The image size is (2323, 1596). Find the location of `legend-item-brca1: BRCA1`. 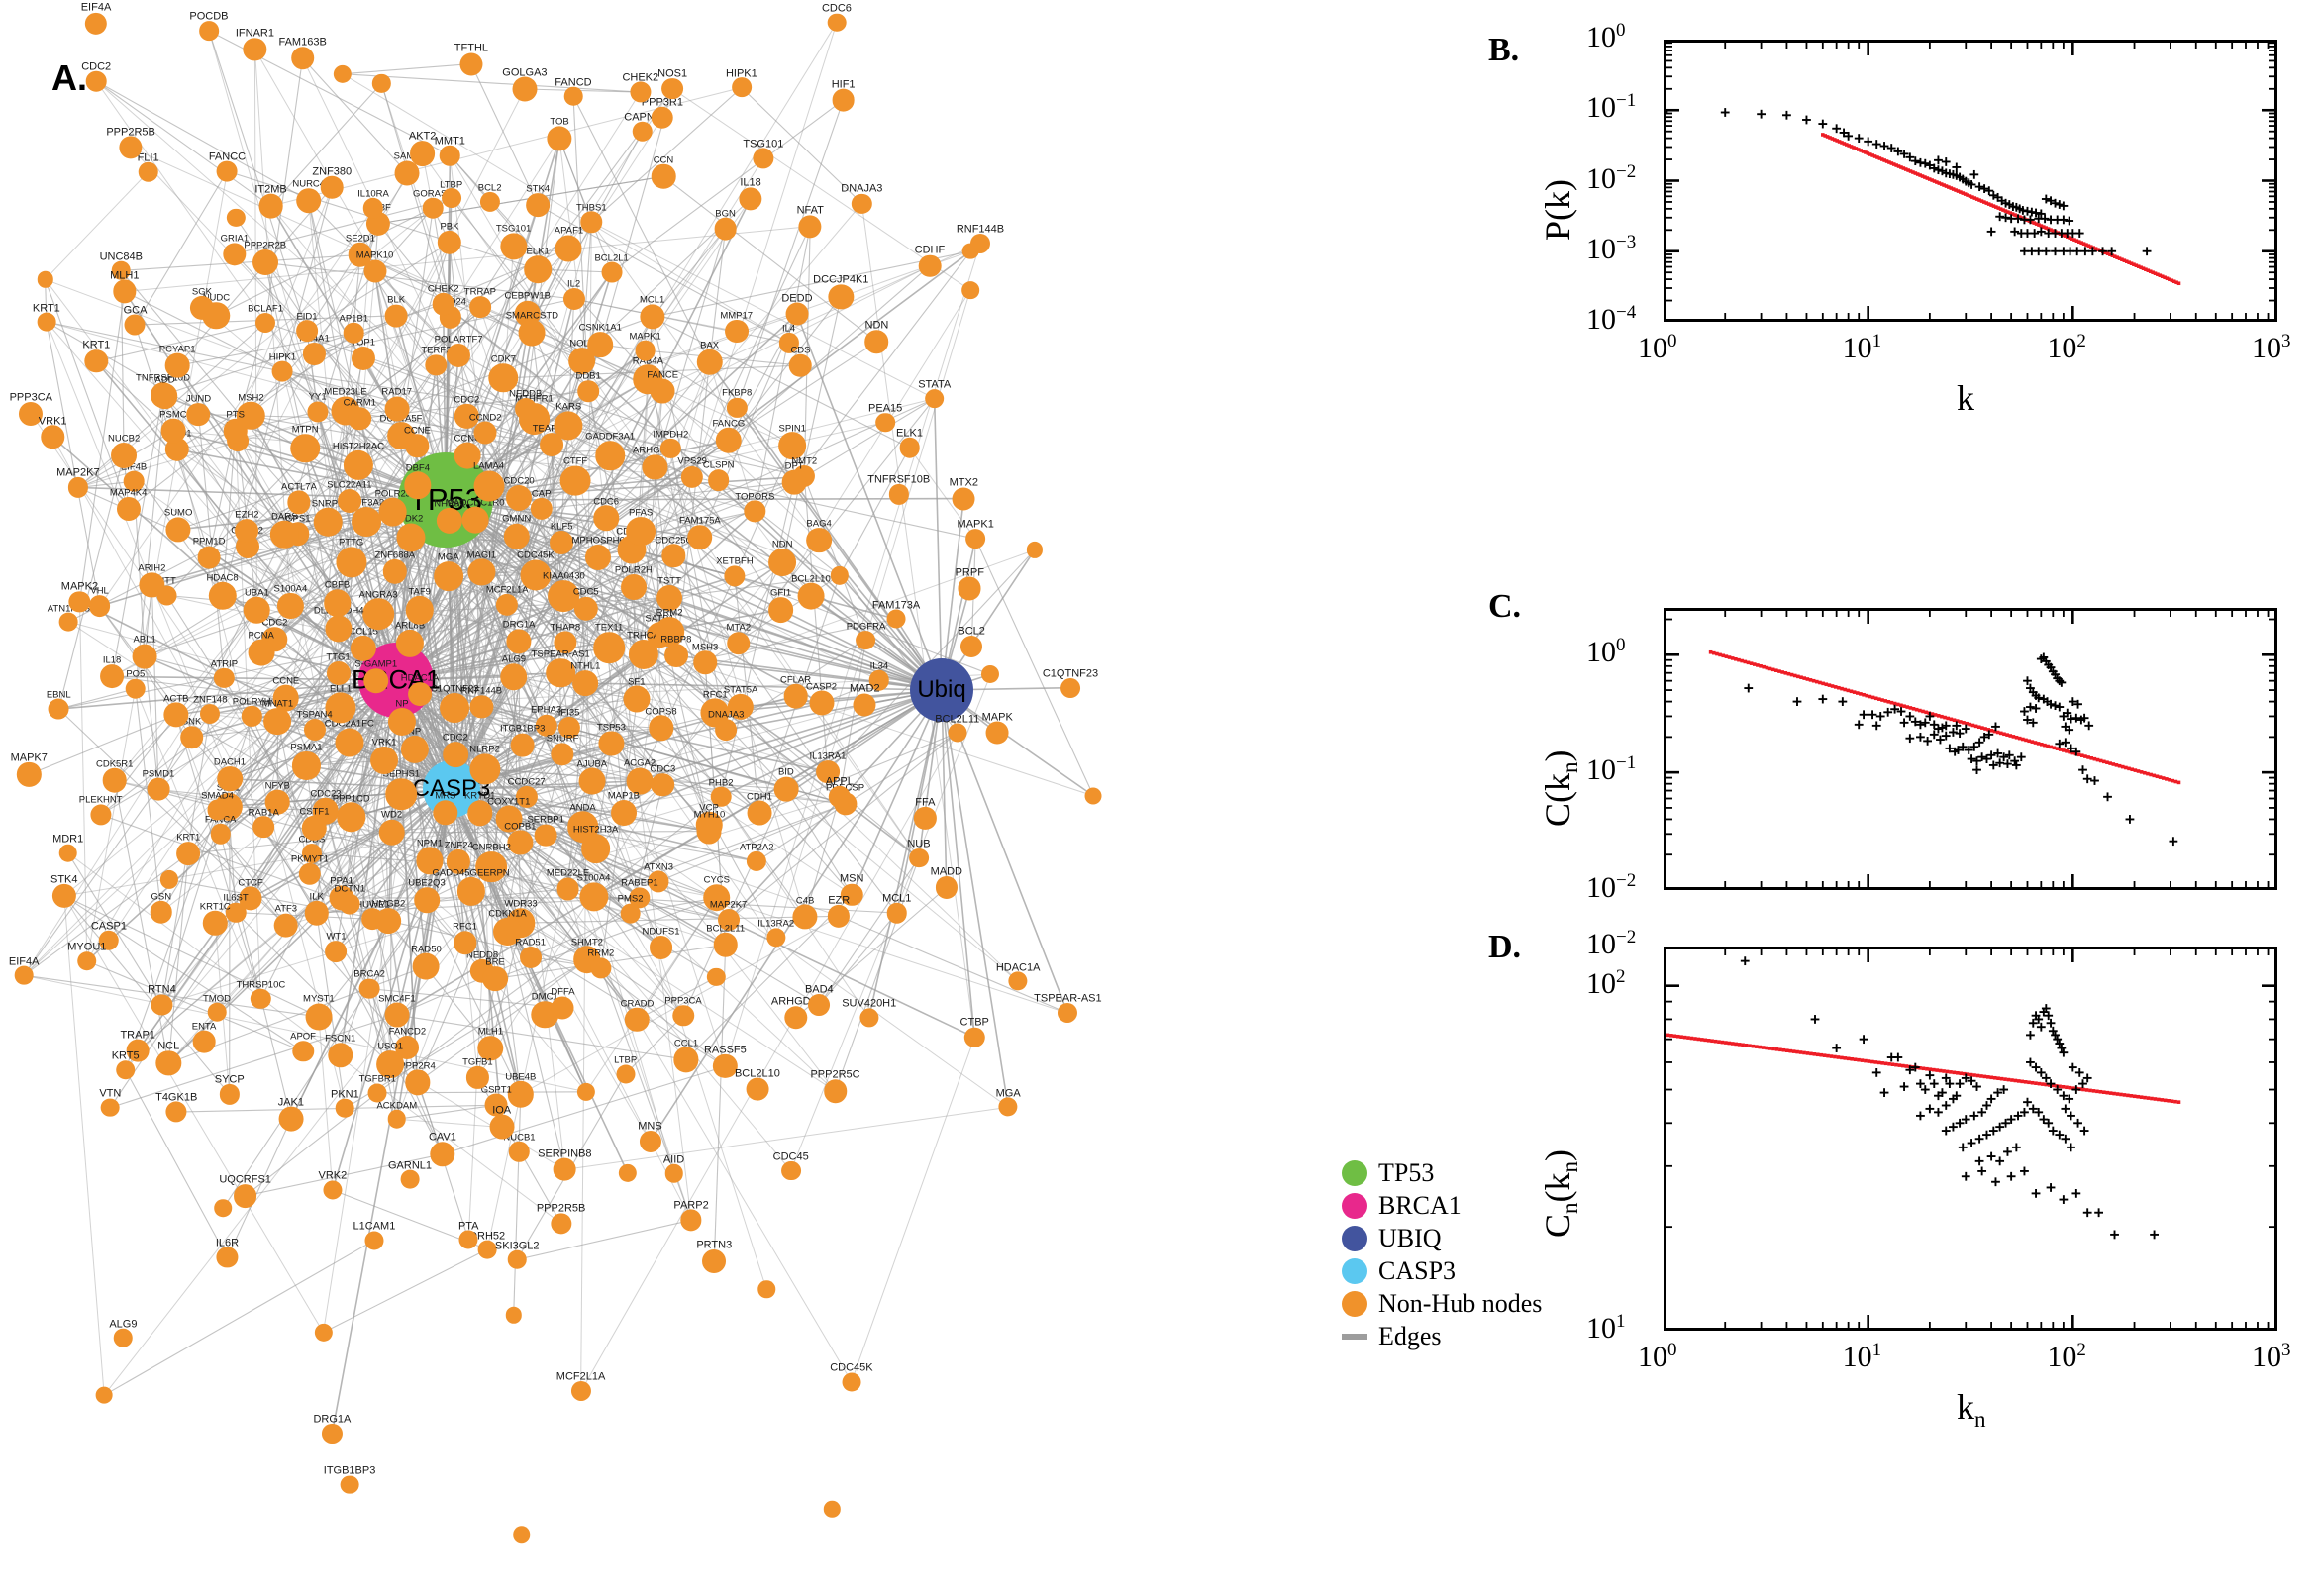

legend-item-brca1: BRCA1 is located at coordinates (1460, 1205).